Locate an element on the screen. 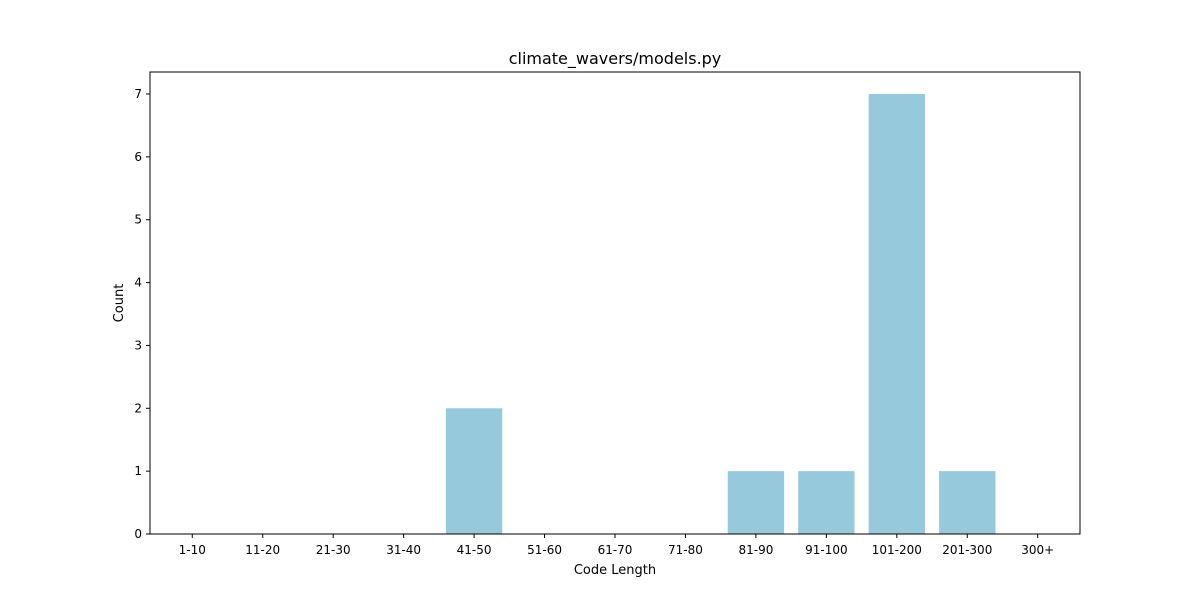  x-tick-label: 31-40 is located at coordinates (403, 550).